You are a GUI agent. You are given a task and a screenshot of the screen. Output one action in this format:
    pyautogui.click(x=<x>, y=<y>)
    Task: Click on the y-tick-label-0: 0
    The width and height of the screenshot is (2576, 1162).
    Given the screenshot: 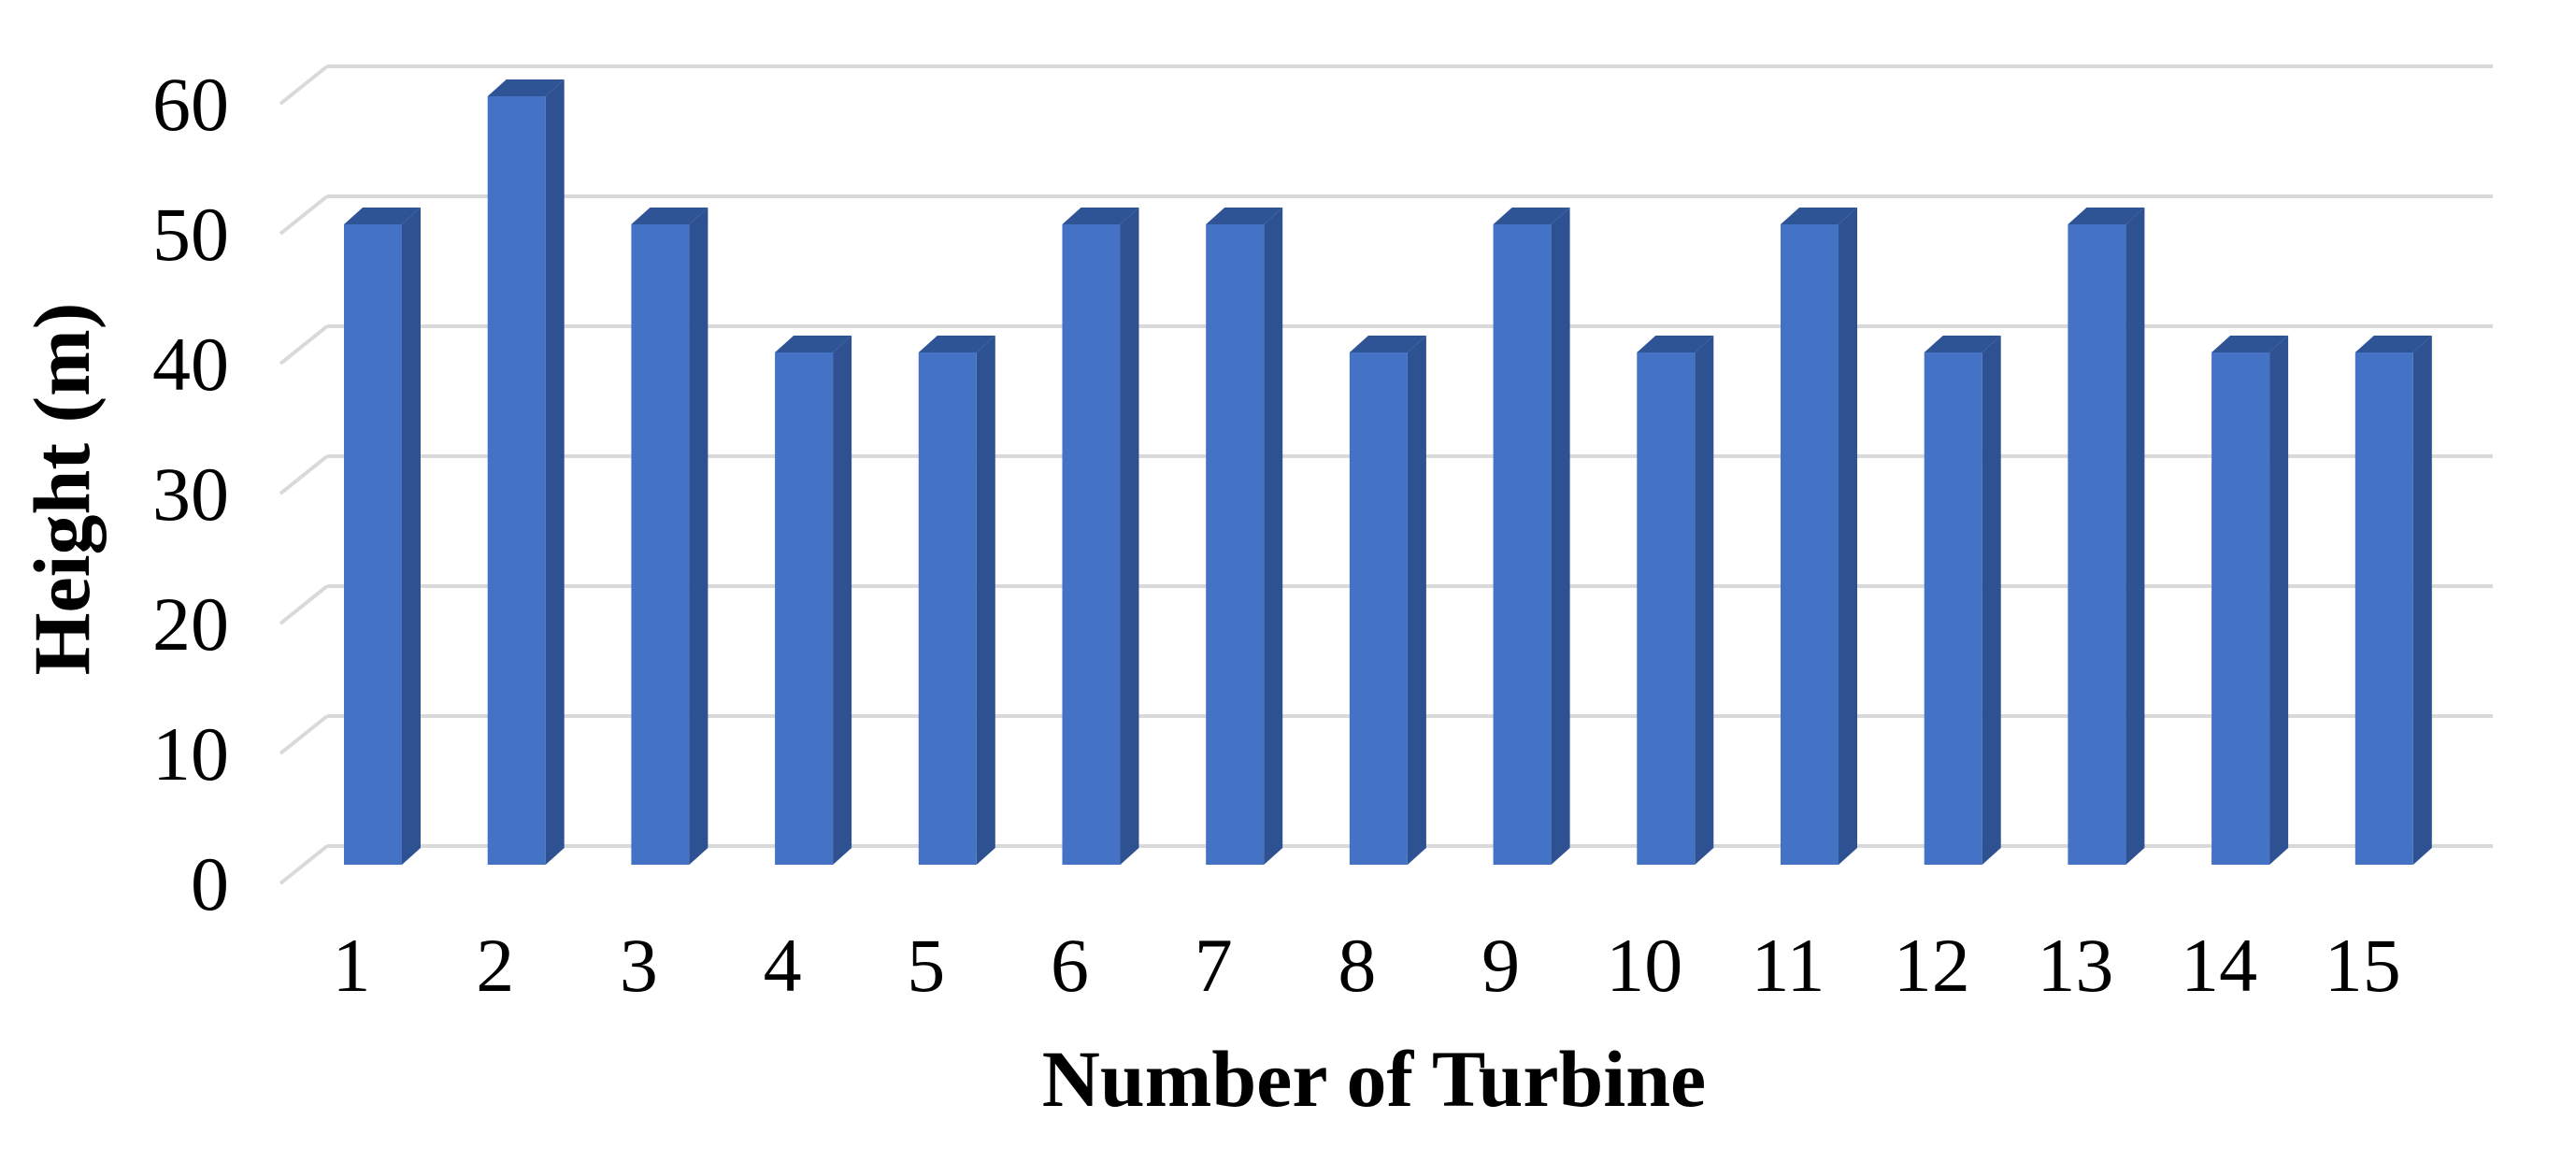 What is the action you would take?
    pyautogui.click(x=210, y=884)
    